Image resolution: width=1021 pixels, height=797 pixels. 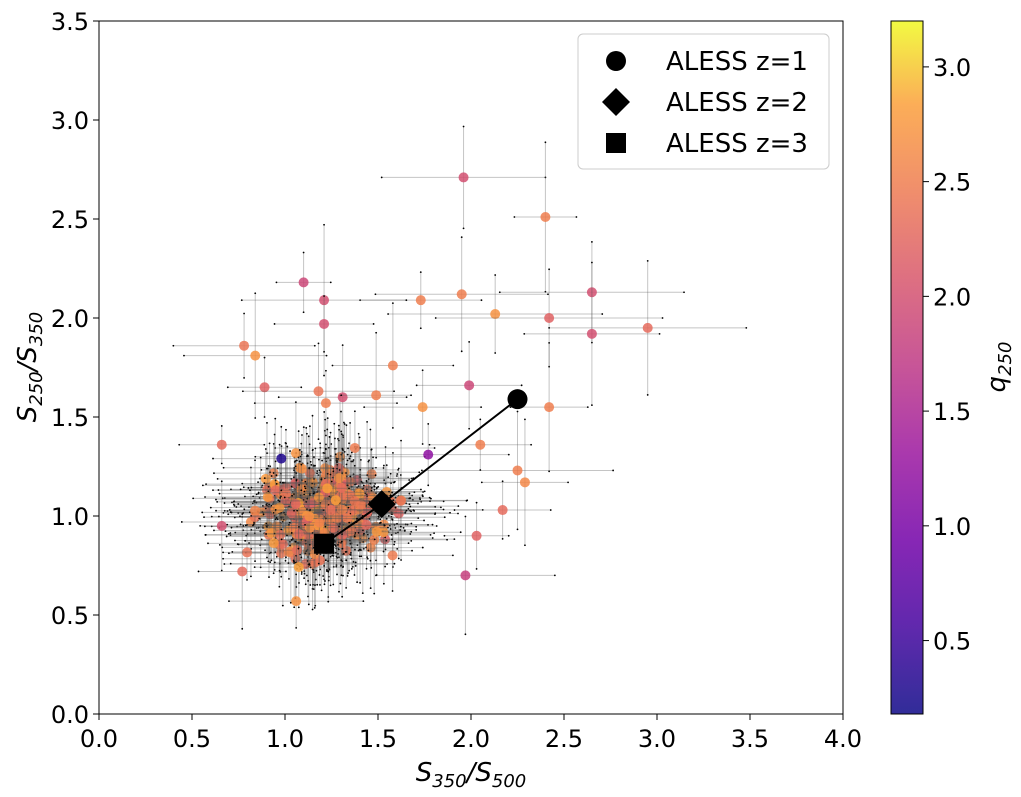 I want to click on aless-z2-marker, so click(x=381, y=504).